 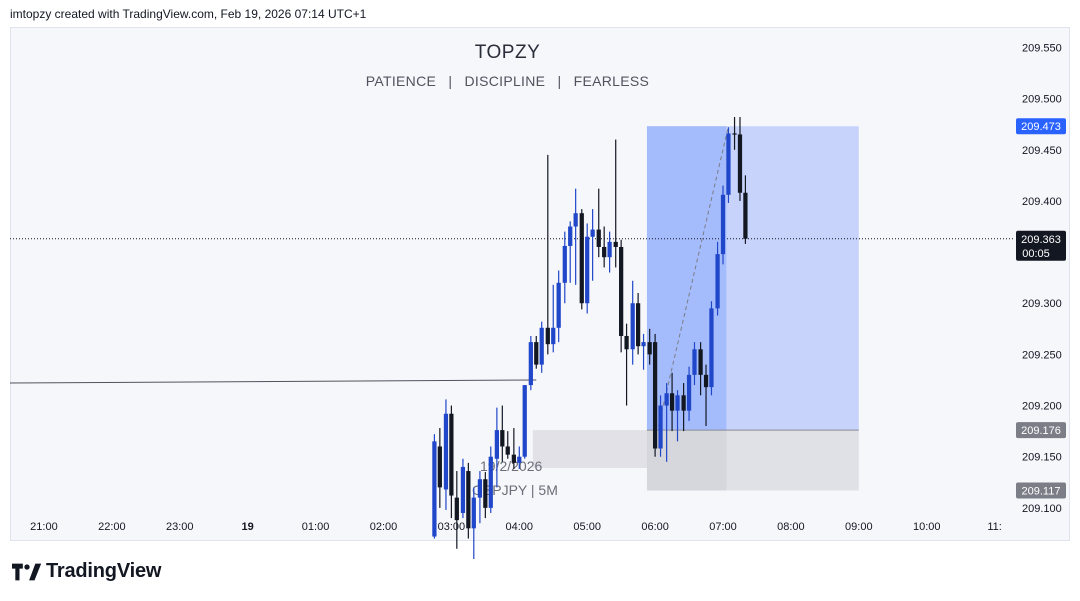 I want to click on x-tick-label: 01:00, so click(x=316, y=527).